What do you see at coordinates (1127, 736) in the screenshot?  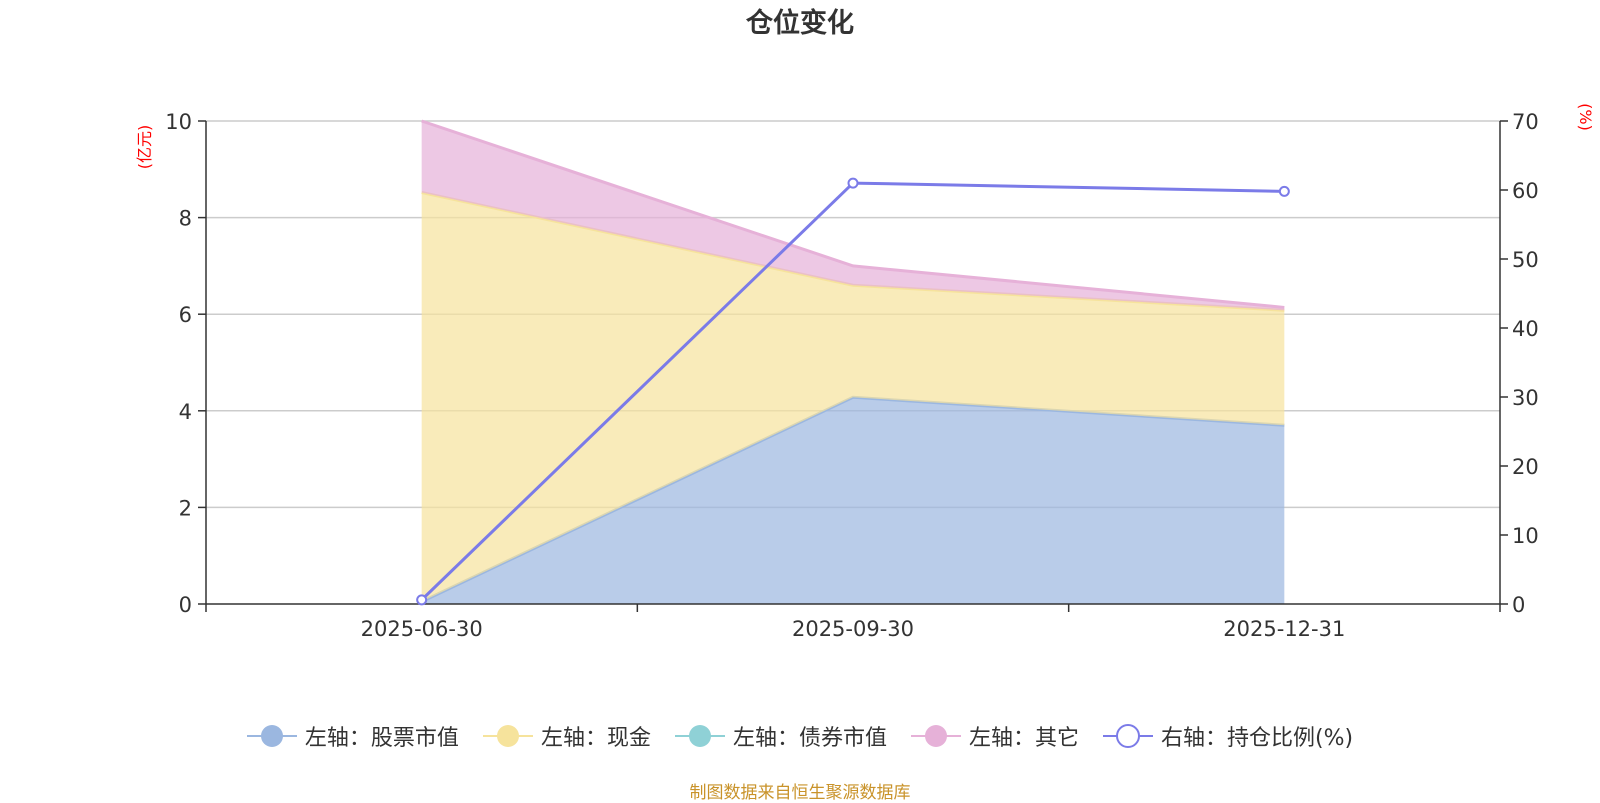 I see `legend-line-icon` at bounding box center [1127, 736].